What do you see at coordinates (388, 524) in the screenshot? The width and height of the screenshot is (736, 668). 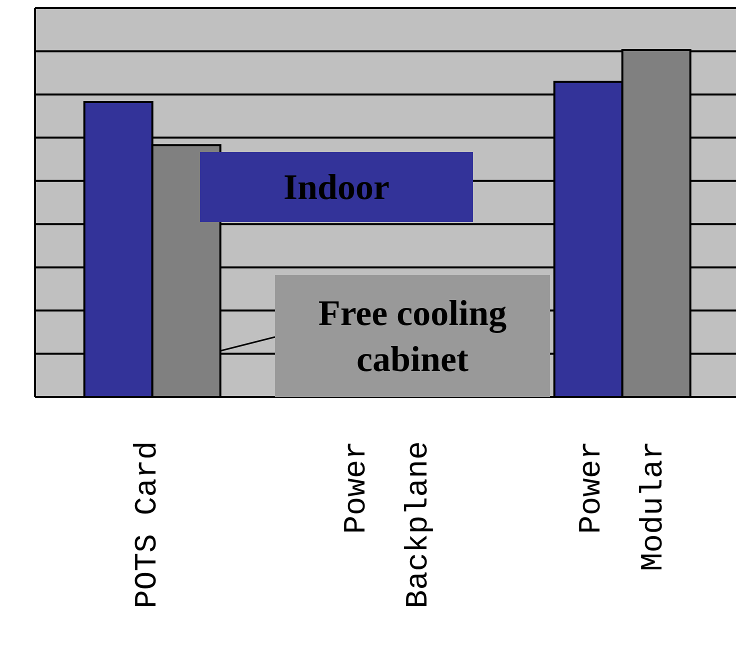 I see `x-tick-label: Power Backplane` at bounding box center [388, 524].